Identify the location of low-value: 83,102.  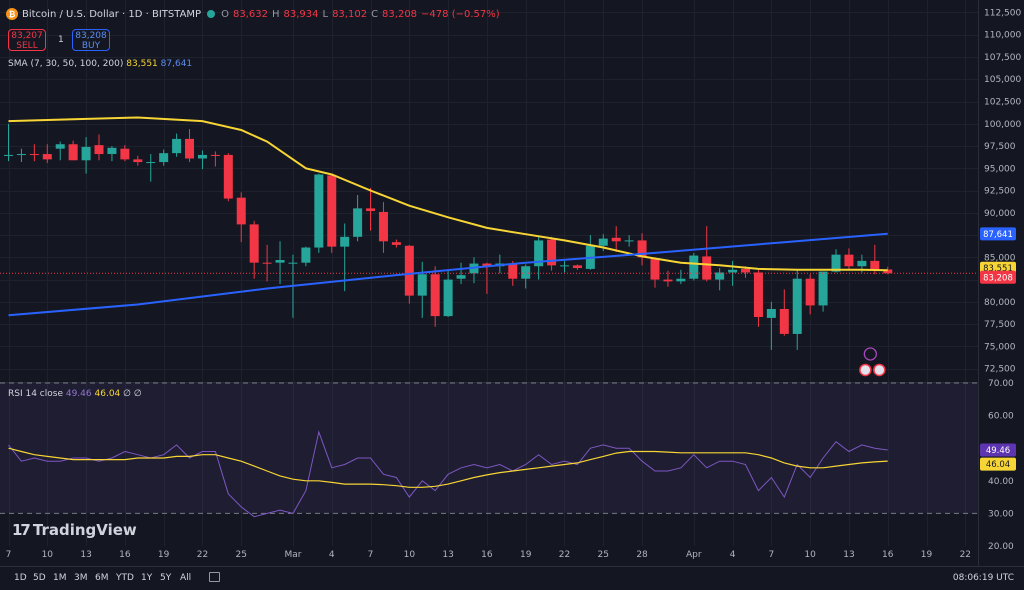
(350, 14).